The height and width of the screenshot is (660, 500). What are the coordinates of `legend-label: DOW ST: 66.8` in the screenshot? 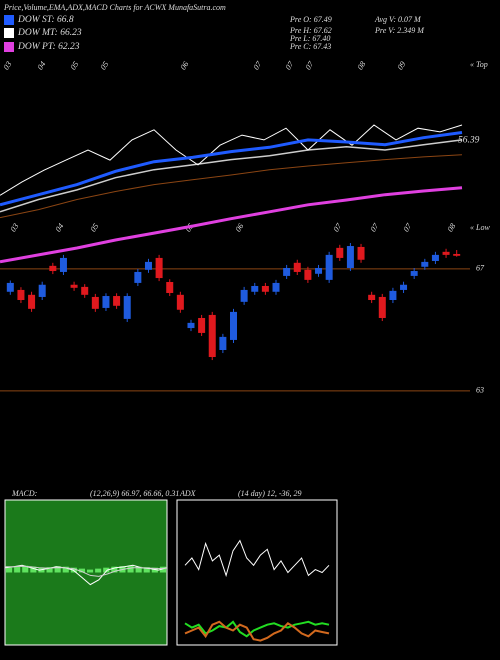 It's located at (45, 20).